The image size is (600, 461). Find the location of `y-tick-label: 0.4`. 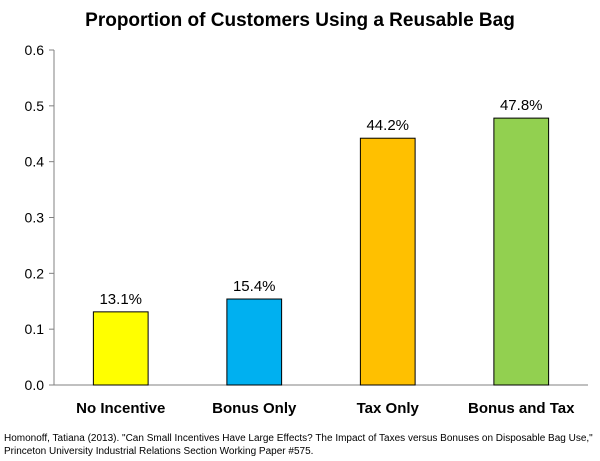

y-tick-label: 0.4 is located at coordinates (35, 162).